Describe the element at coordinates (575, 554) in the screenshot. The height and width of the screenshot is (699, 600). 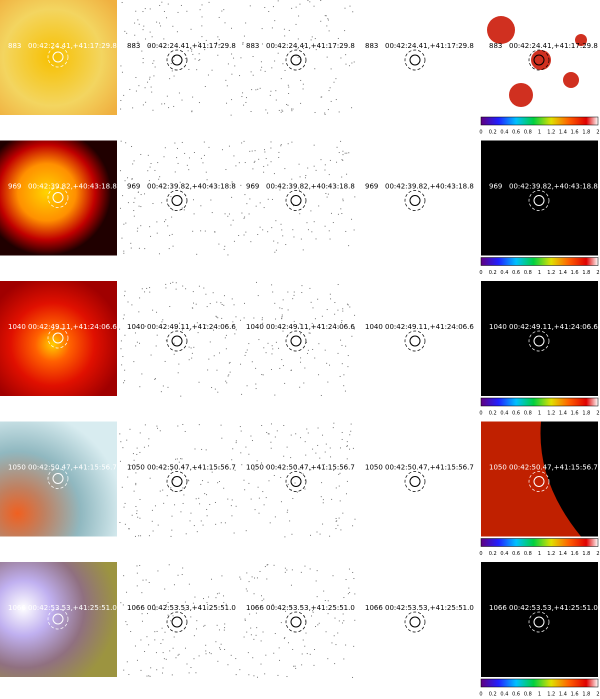
I see `colorbar-tick-label: 1.6` at that location.